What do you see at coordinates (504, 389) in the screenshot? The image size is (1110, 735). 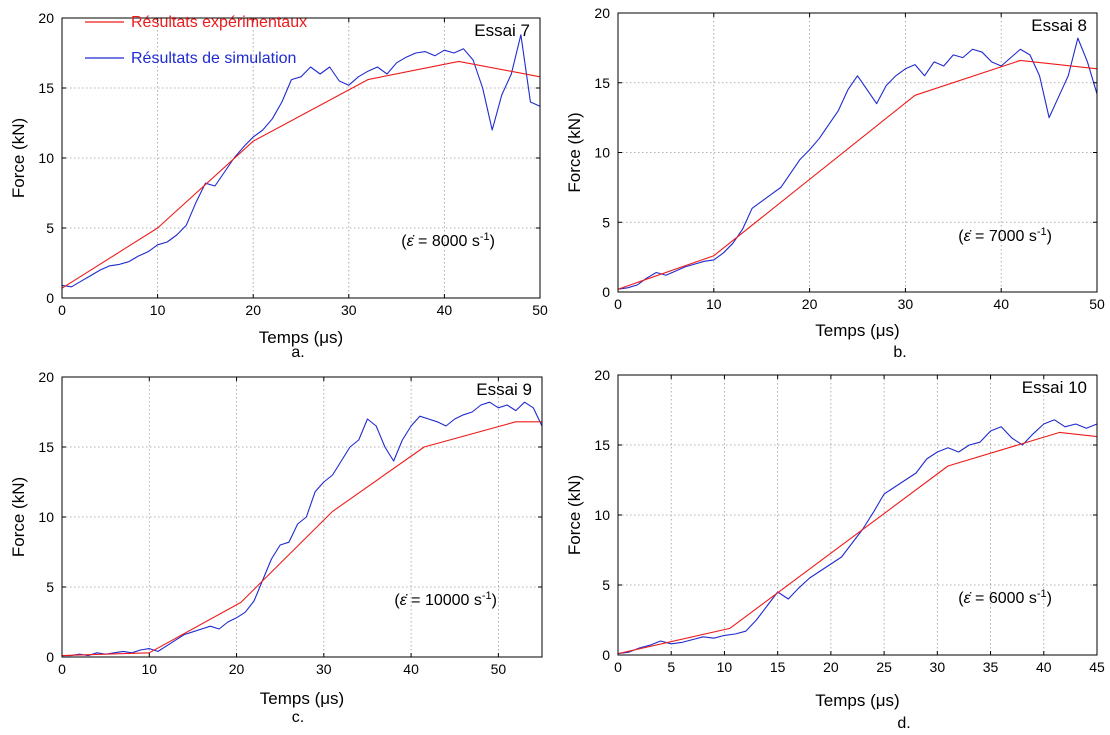 I see `test-label: Essai 9` at bounding box center [504, 389].